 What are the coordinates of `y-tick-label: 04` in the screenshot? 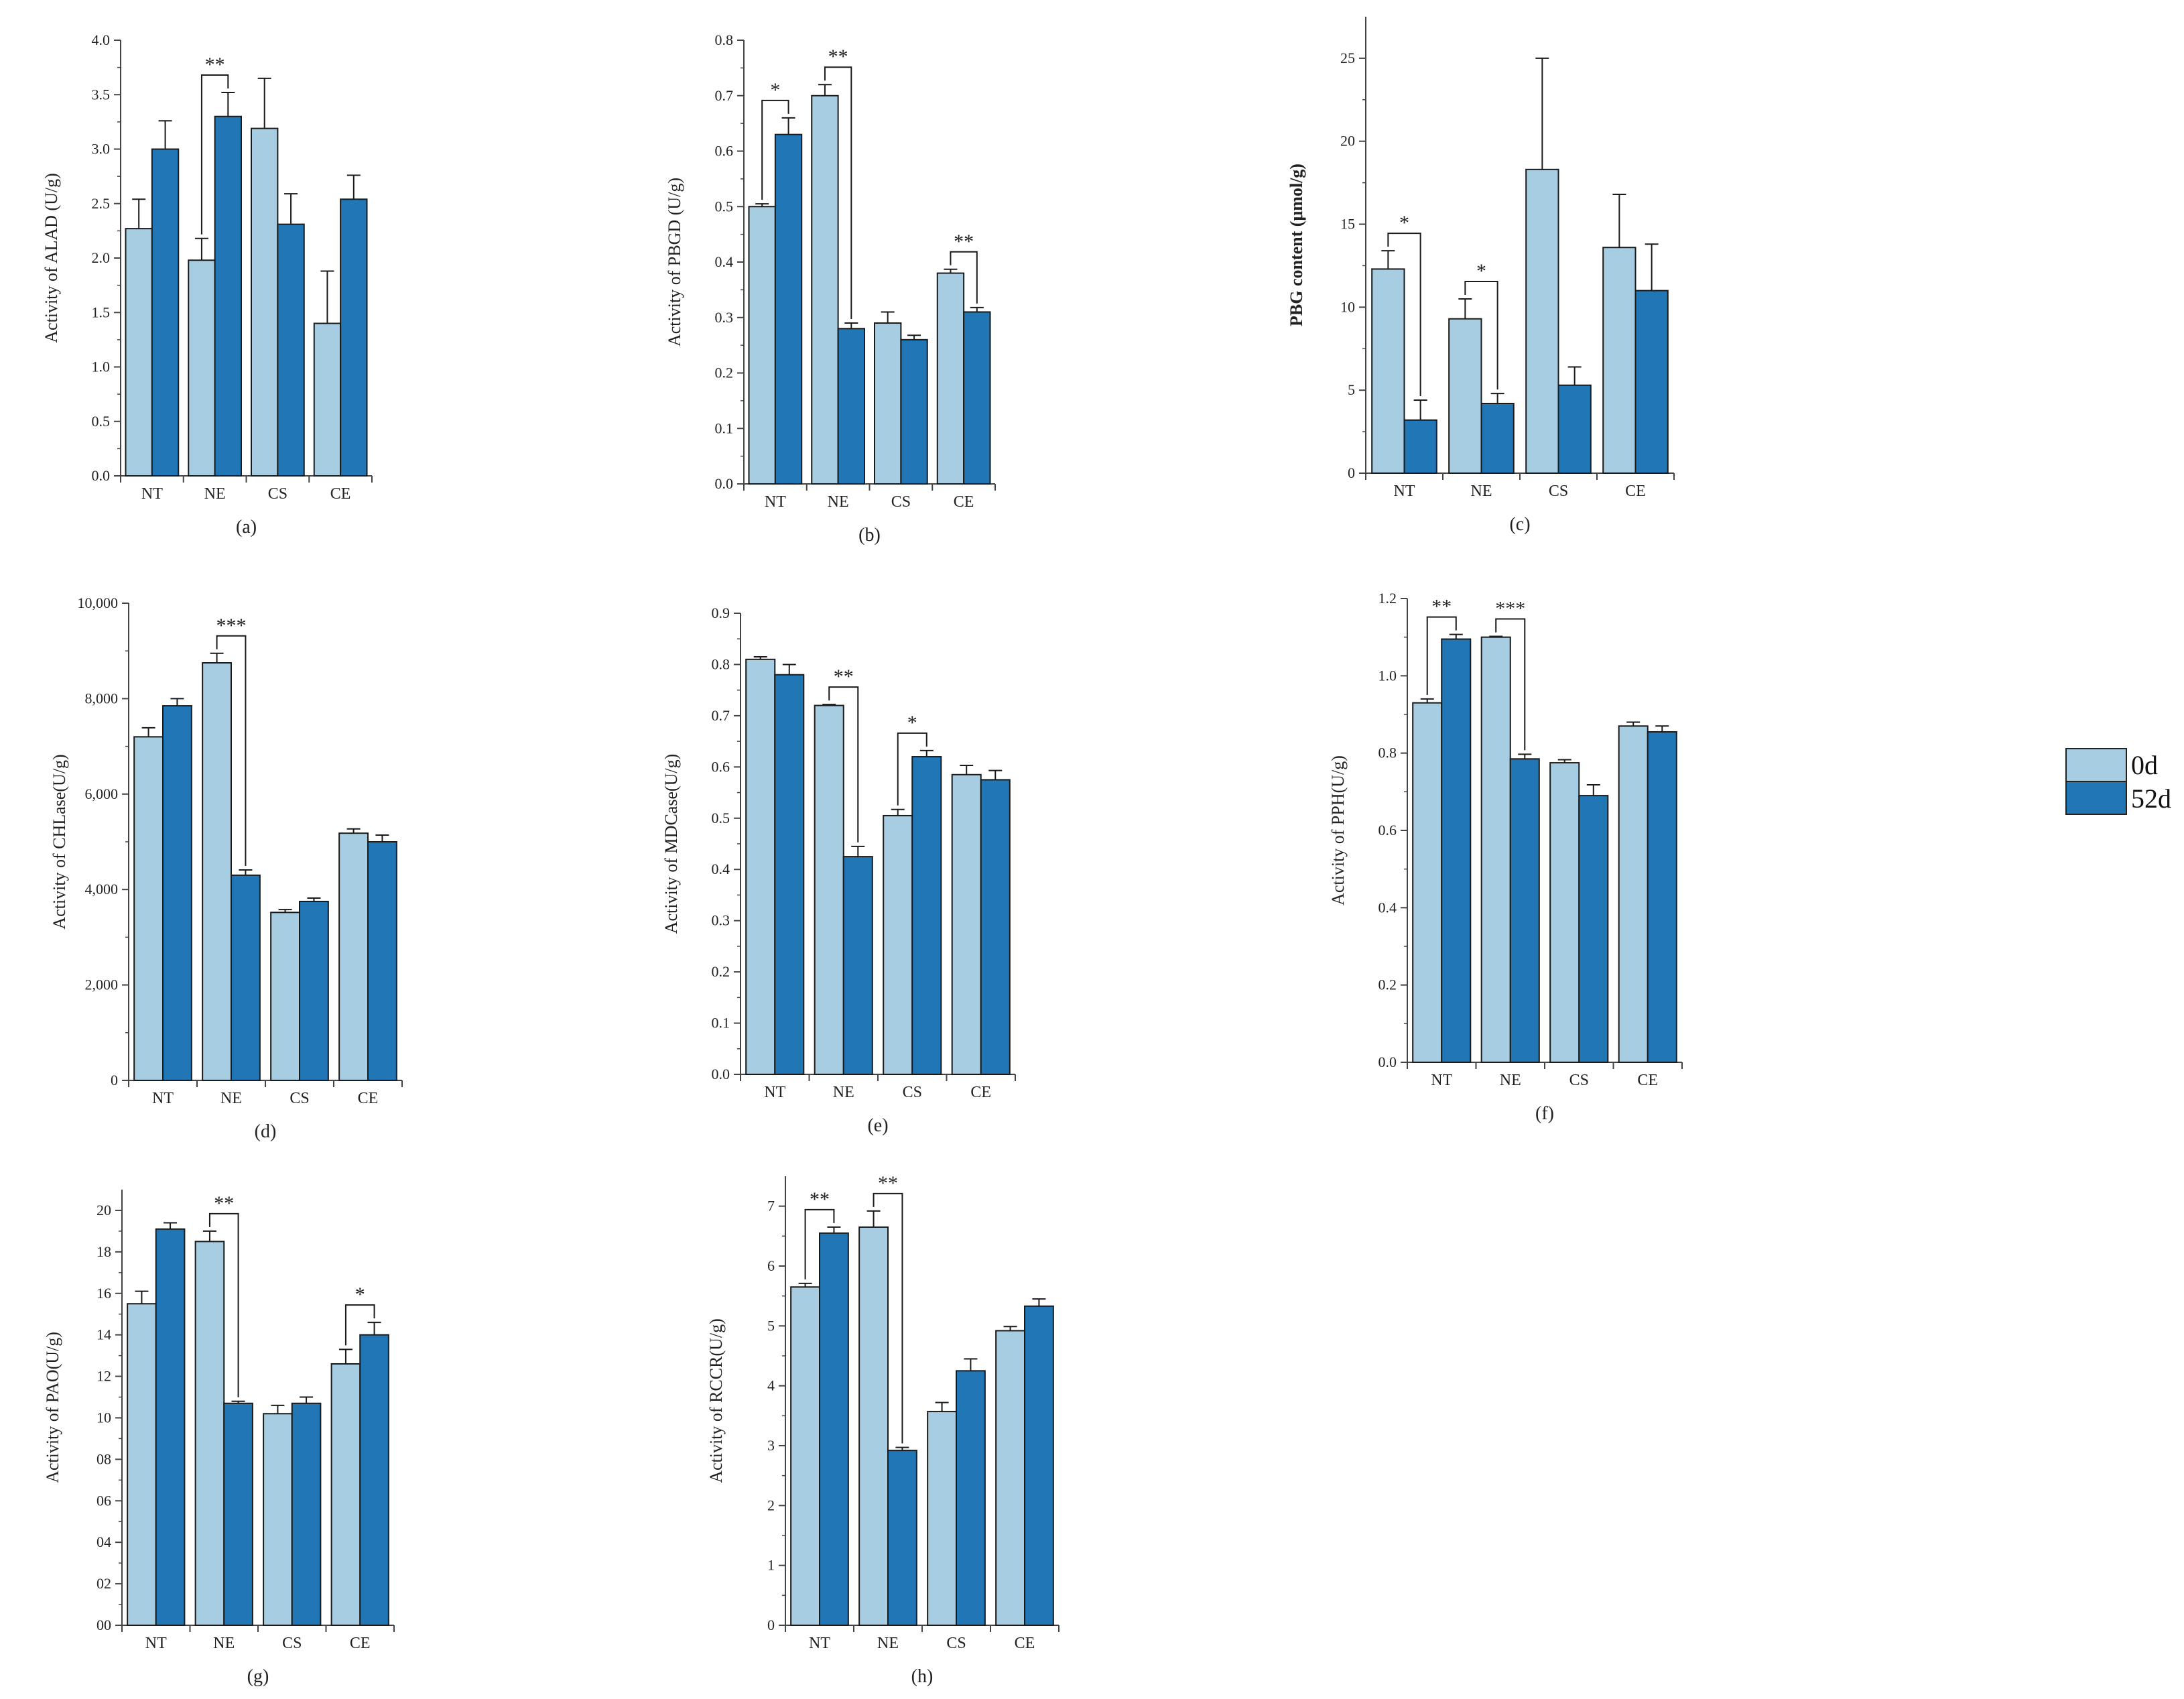 It's located at (104, 1541).